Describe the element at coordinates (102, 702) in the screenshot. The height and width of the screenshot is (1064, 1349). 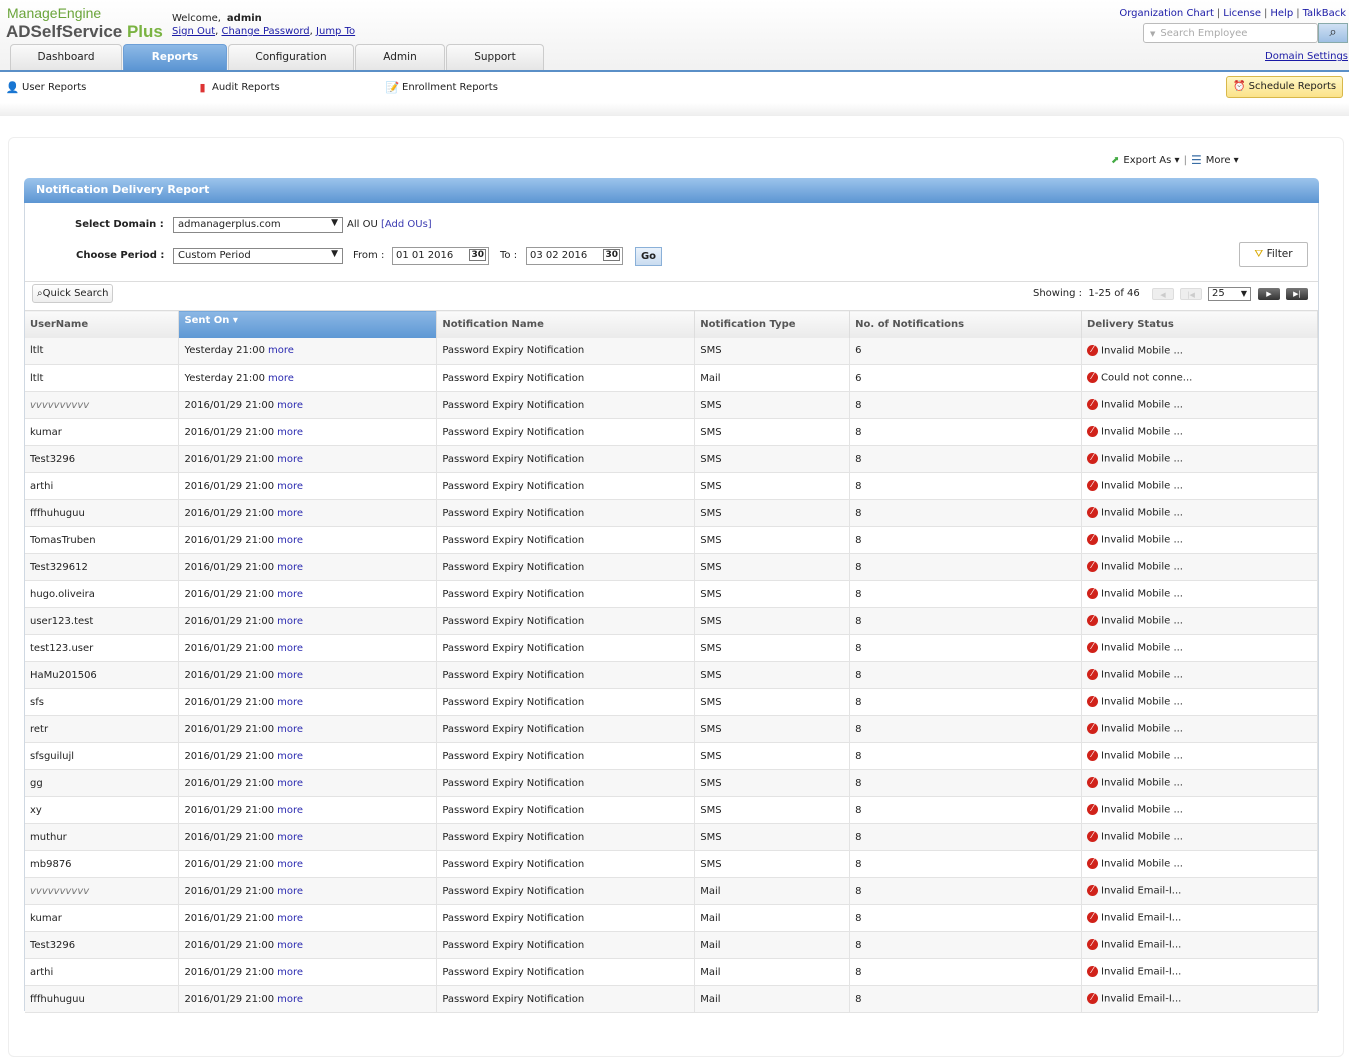
I see `cell-username: sfs` at that location.